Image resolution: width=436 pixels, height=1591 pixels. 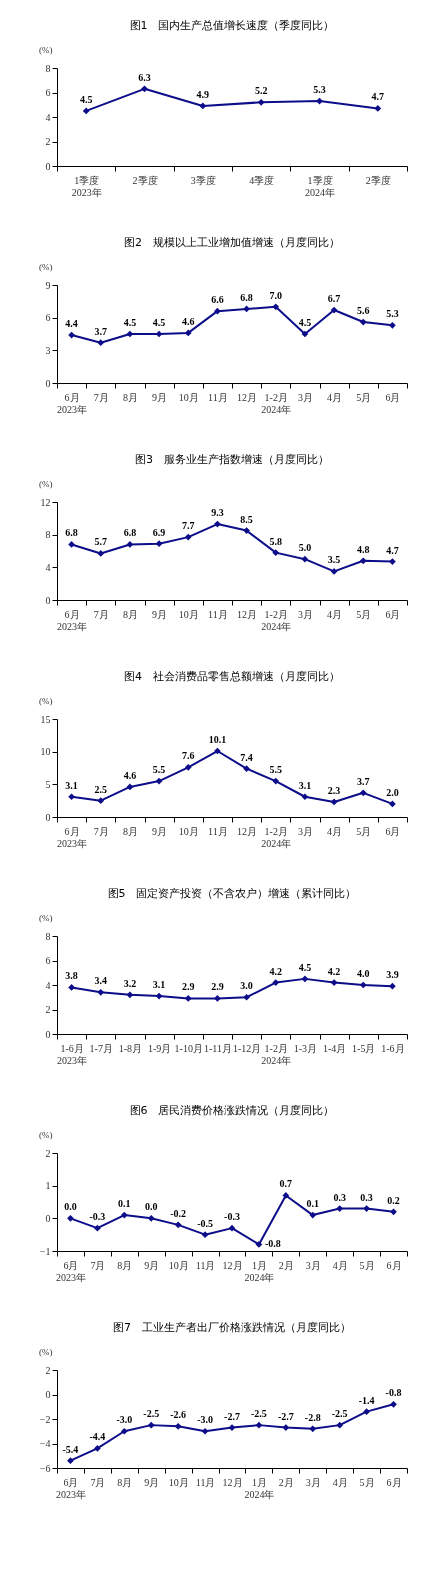 What do you see at coordinates (101, 397) in the screenshot?
I see `x-tick-label: 7月` at bounding box center [101, 397].